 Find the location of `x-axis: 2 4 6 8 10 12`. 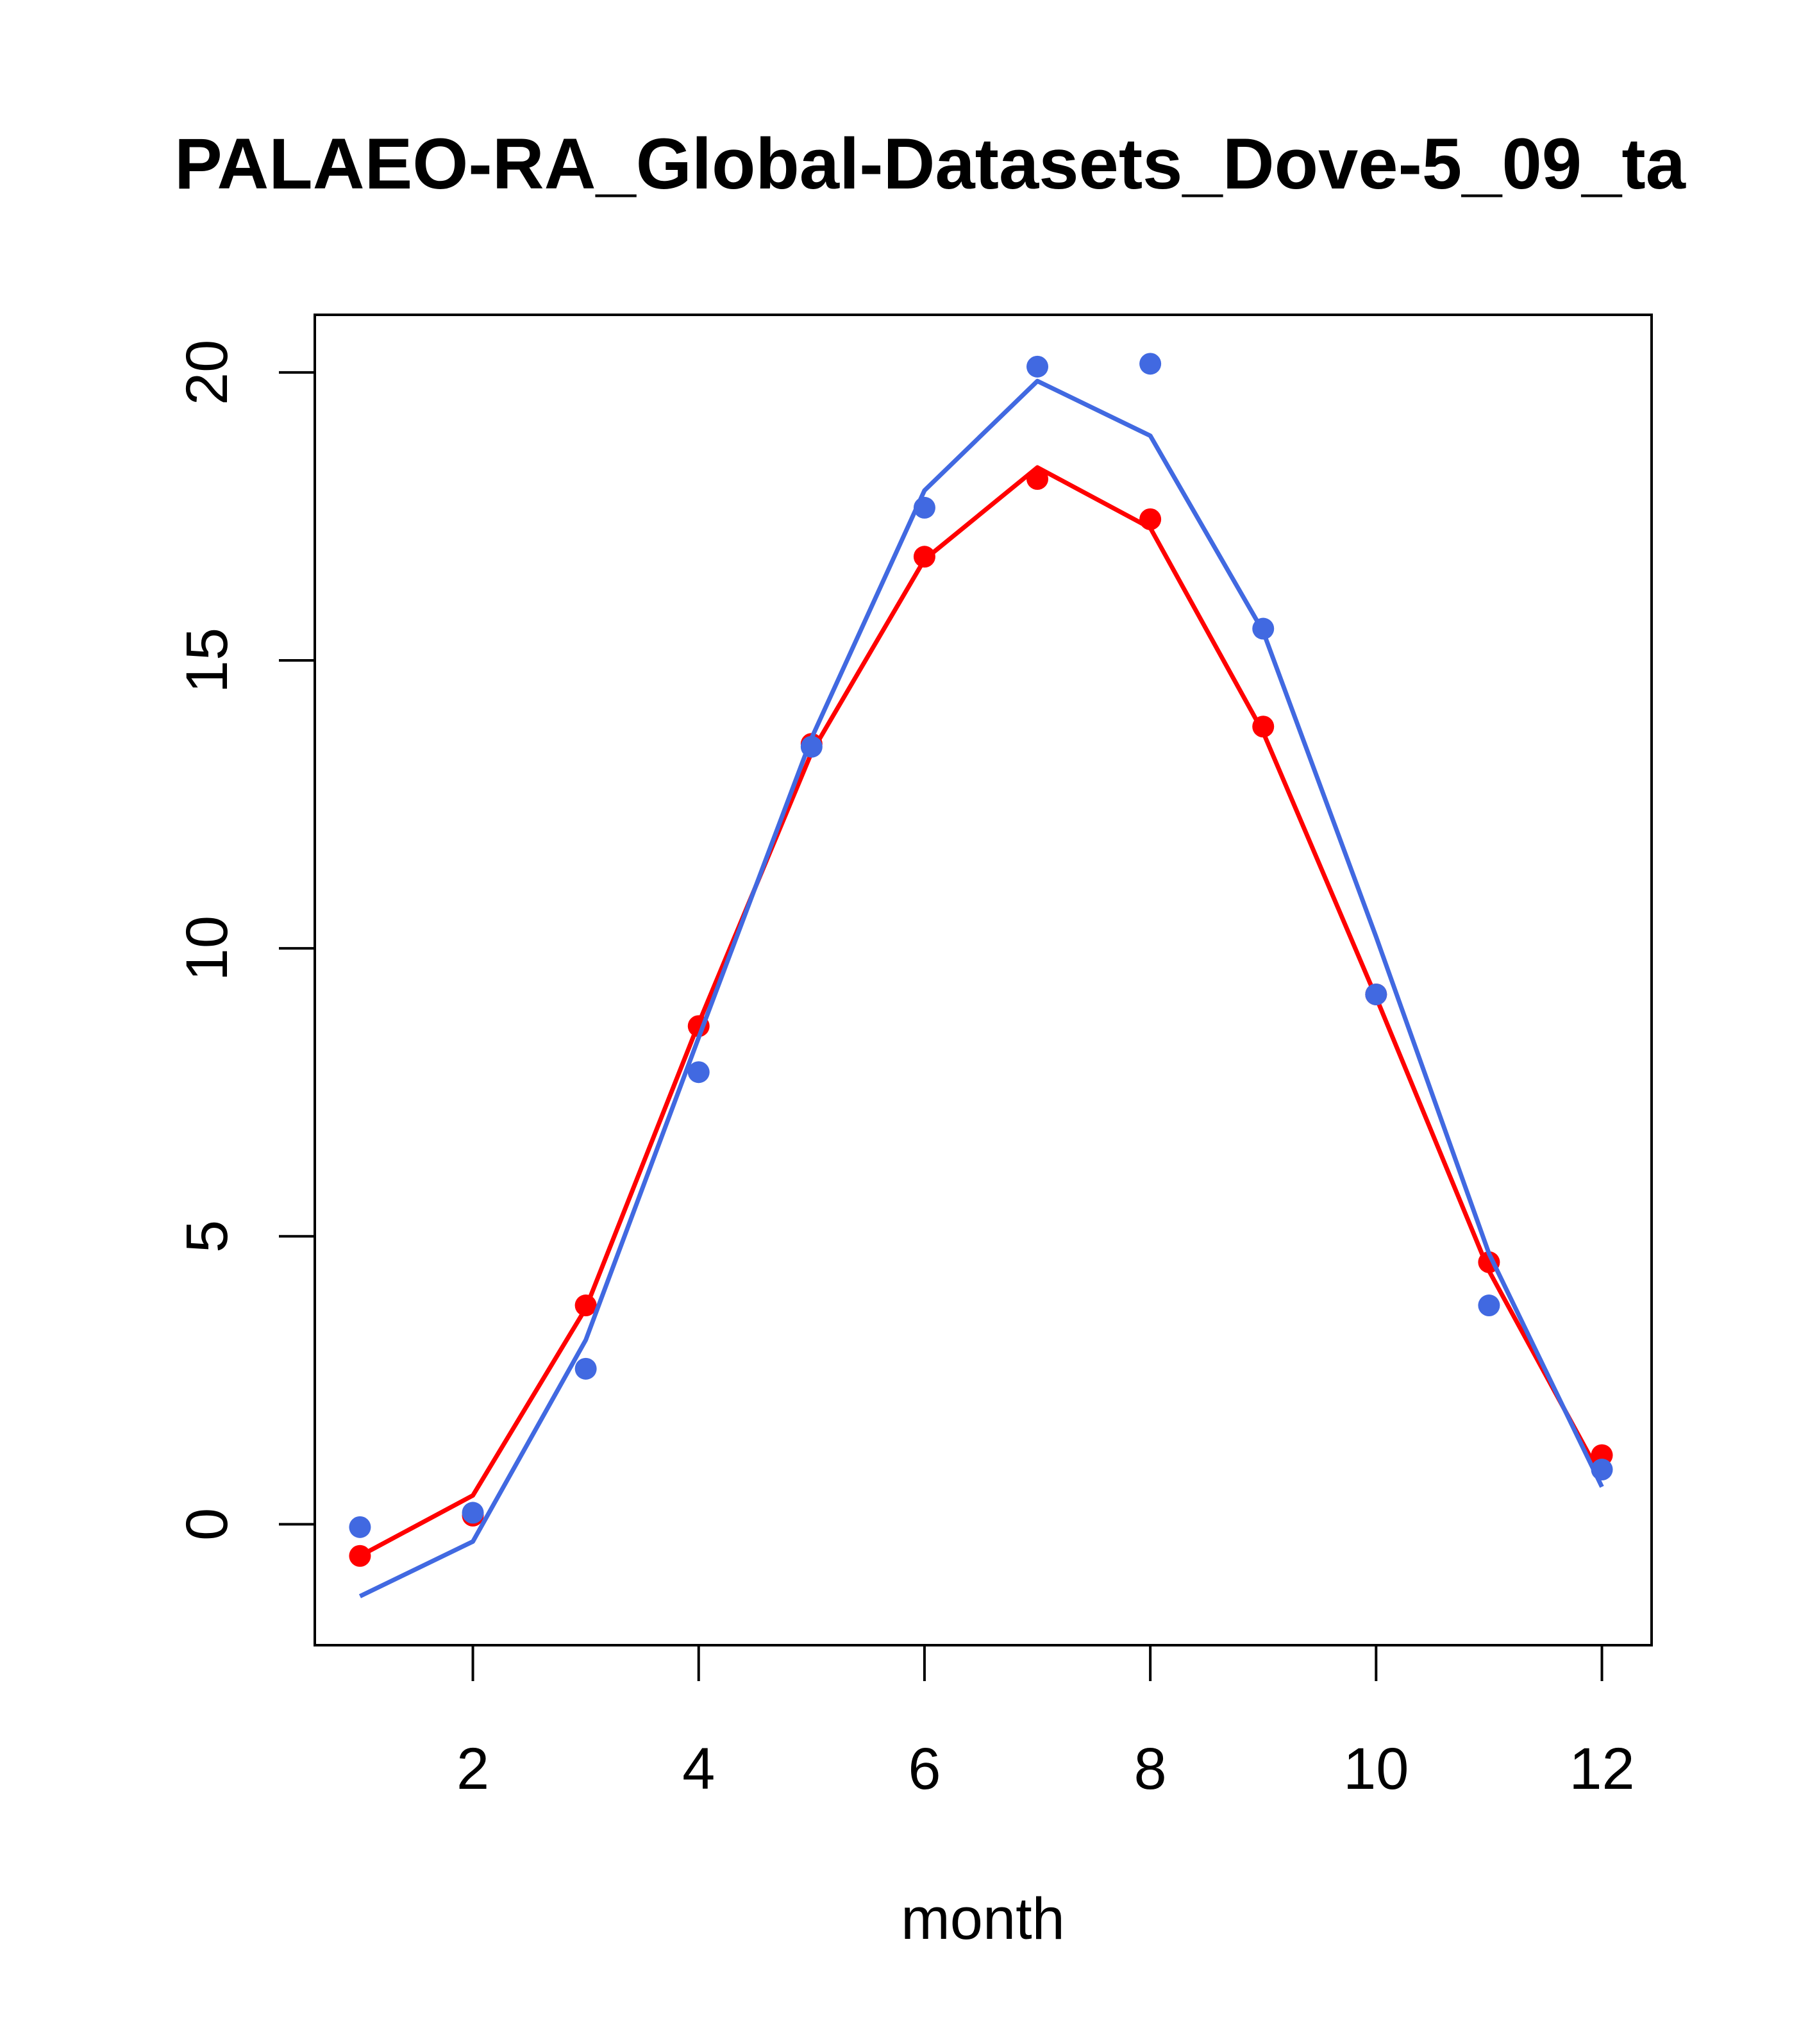

x-axis: 2 4 6 8 10 12 is located at coordinates (1045, 1723).